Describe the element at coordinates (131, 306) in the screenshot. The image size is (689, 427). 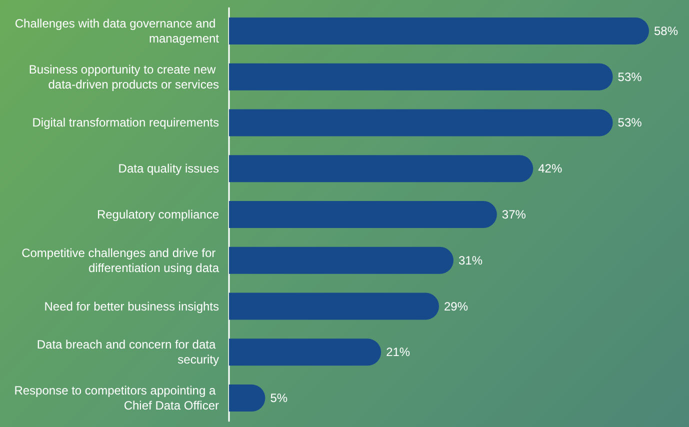
I see `y-tick-label: Need for better business insights` at that location.